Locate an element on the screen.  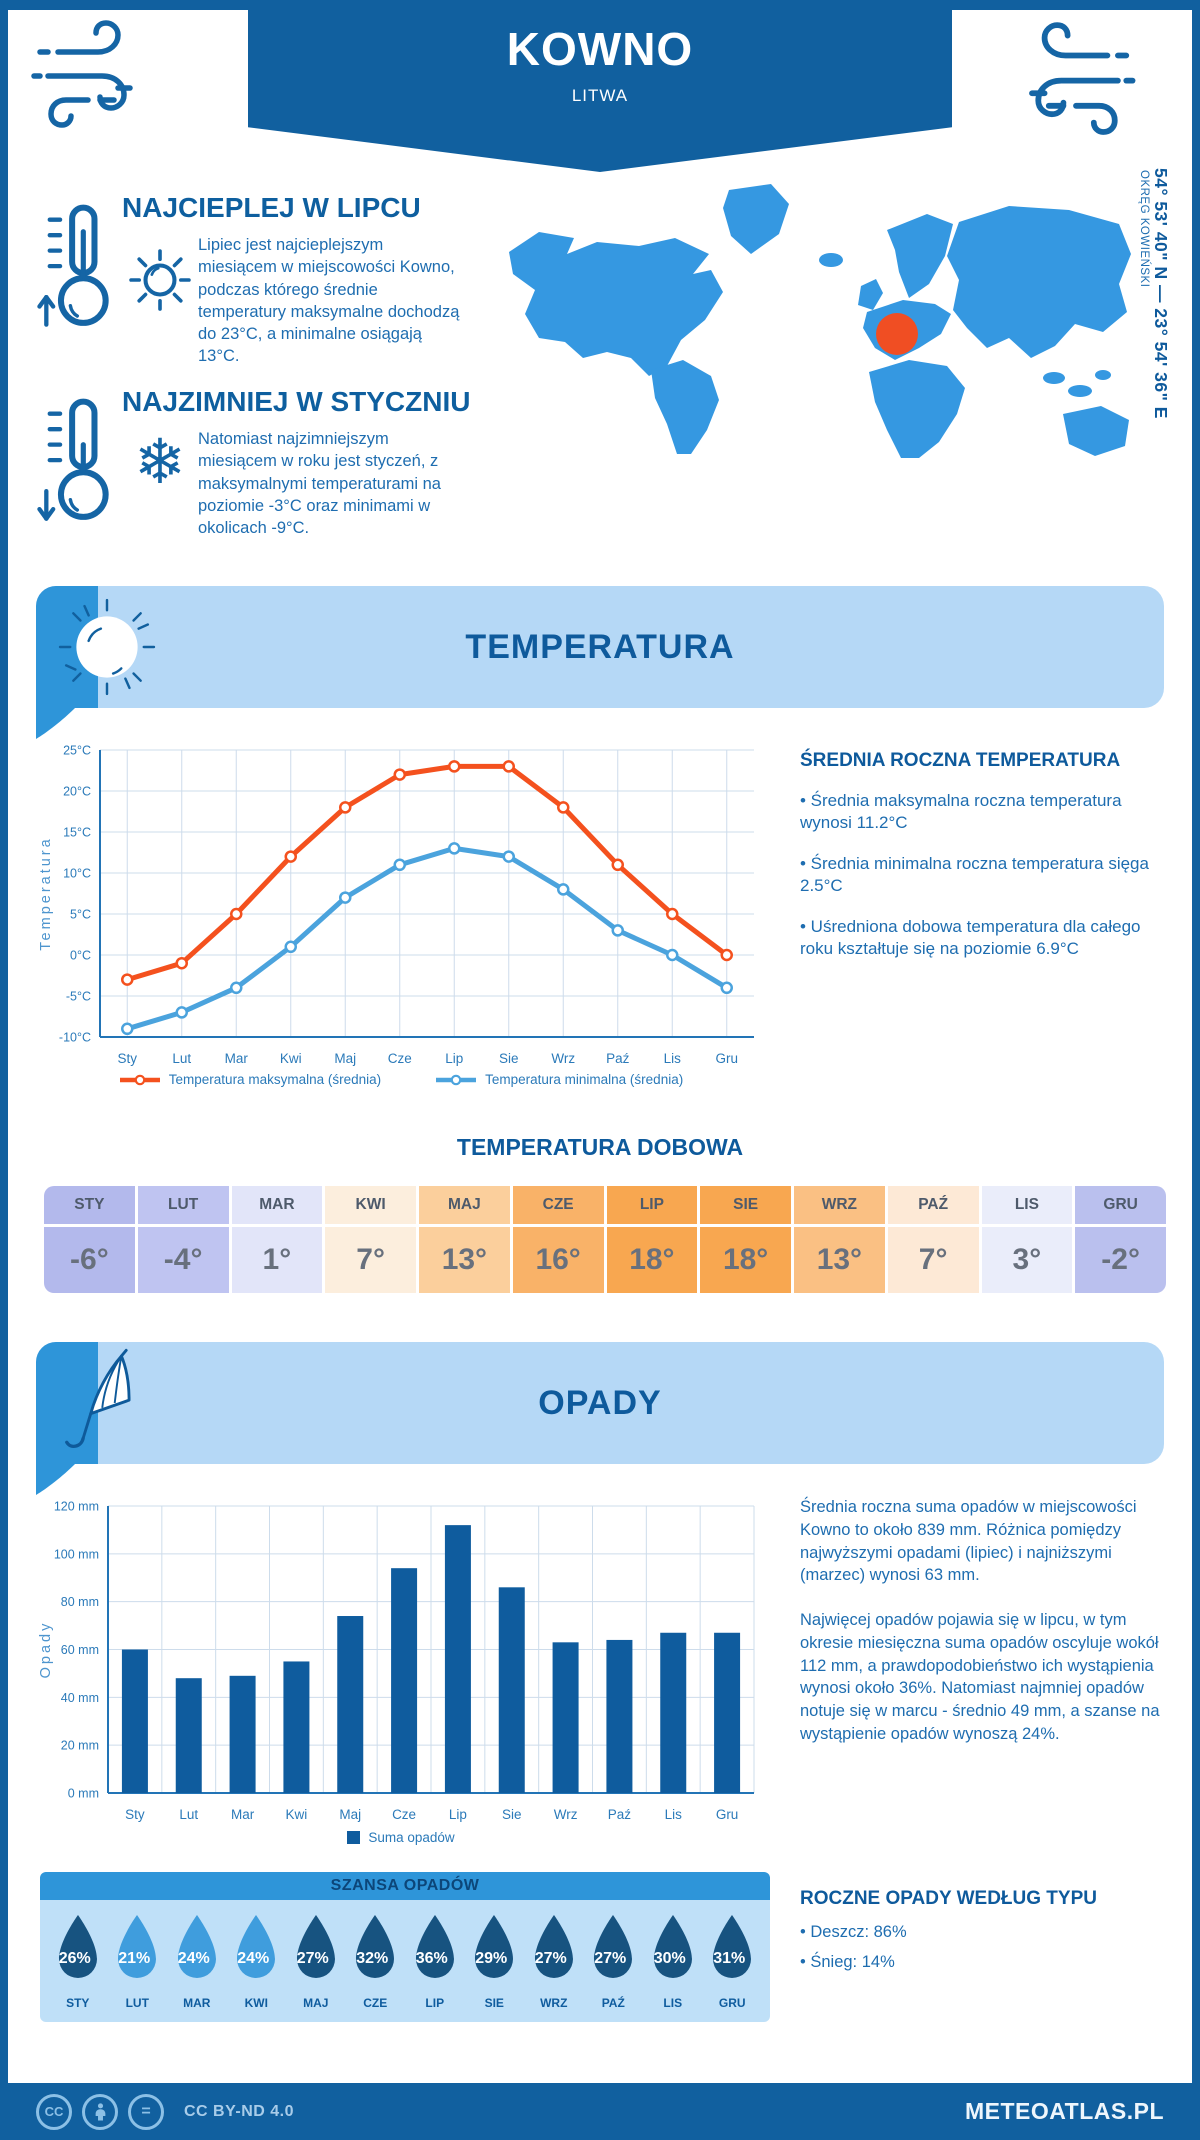
rain-chance-percent: 31% is located at coordinates (729, 1958).